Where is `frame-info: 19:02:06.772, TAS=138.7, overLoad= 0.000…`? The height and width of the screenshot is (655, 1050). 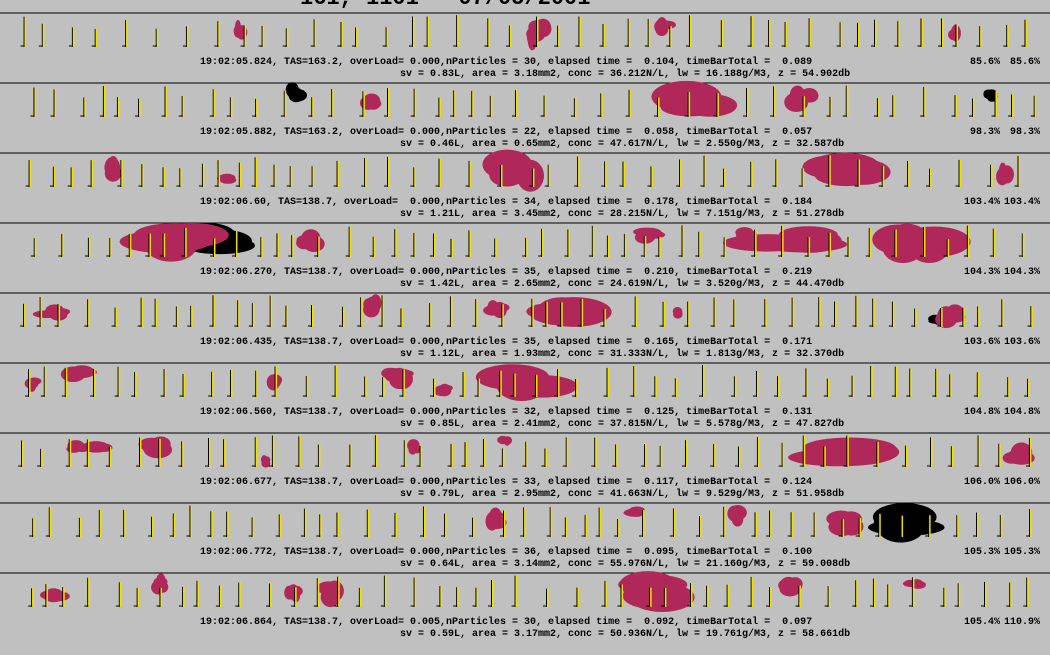 frame-info: 19:02:06.772, TAS=138.7, overLoad= 0.000… is located at coordinates (506, 552).